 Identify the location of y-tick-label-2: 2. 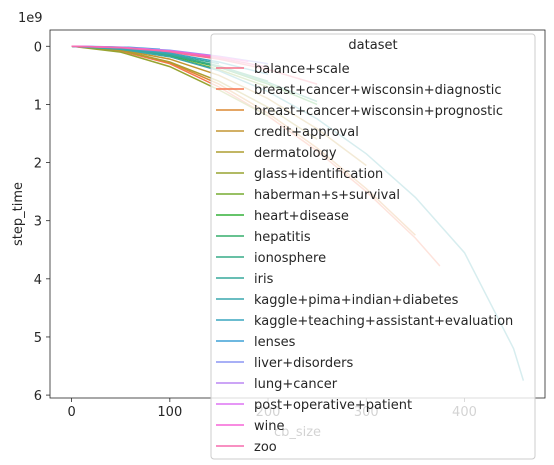
(38, 164).